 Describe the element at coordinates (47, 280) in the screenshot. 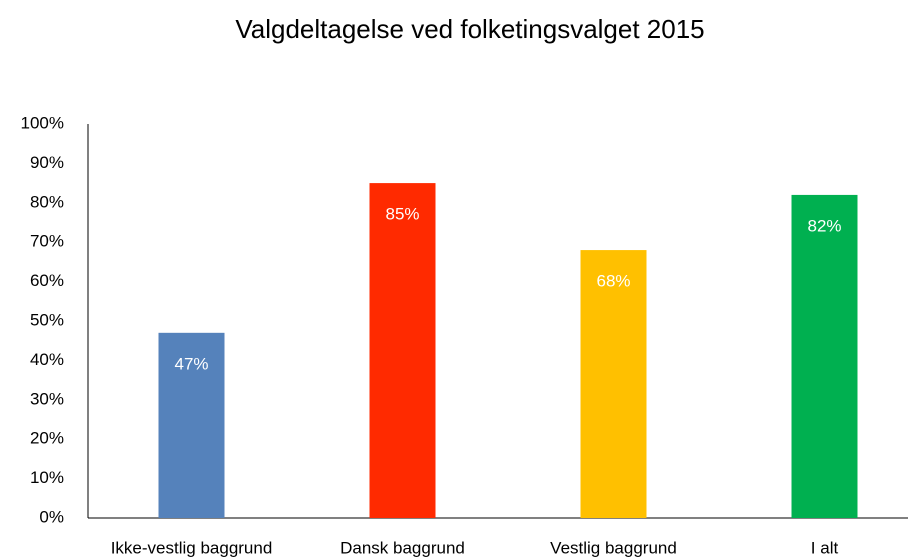

I see `y-tick-label: 60%` at that location.